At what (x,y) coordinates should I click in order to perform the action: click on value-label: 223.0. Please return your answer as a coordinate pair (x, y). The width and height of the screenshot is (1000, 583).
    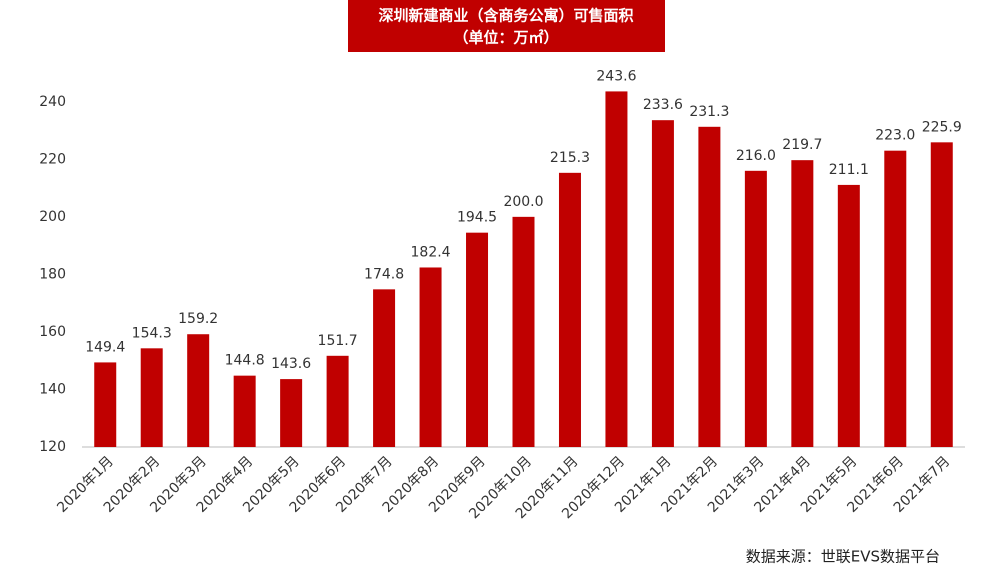
    Looking at the image, I should click on (895, 136).